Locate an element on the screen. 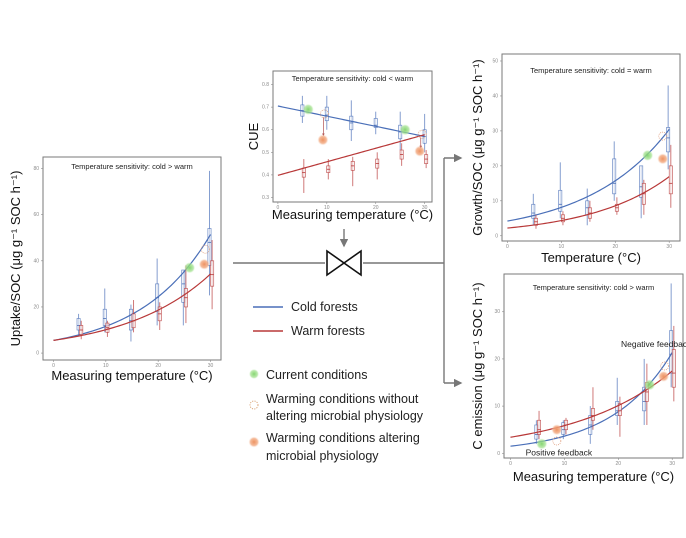 The width and height of the screenshot is (686, 538). current-conditions-icon is located at coordinates (254, 374).